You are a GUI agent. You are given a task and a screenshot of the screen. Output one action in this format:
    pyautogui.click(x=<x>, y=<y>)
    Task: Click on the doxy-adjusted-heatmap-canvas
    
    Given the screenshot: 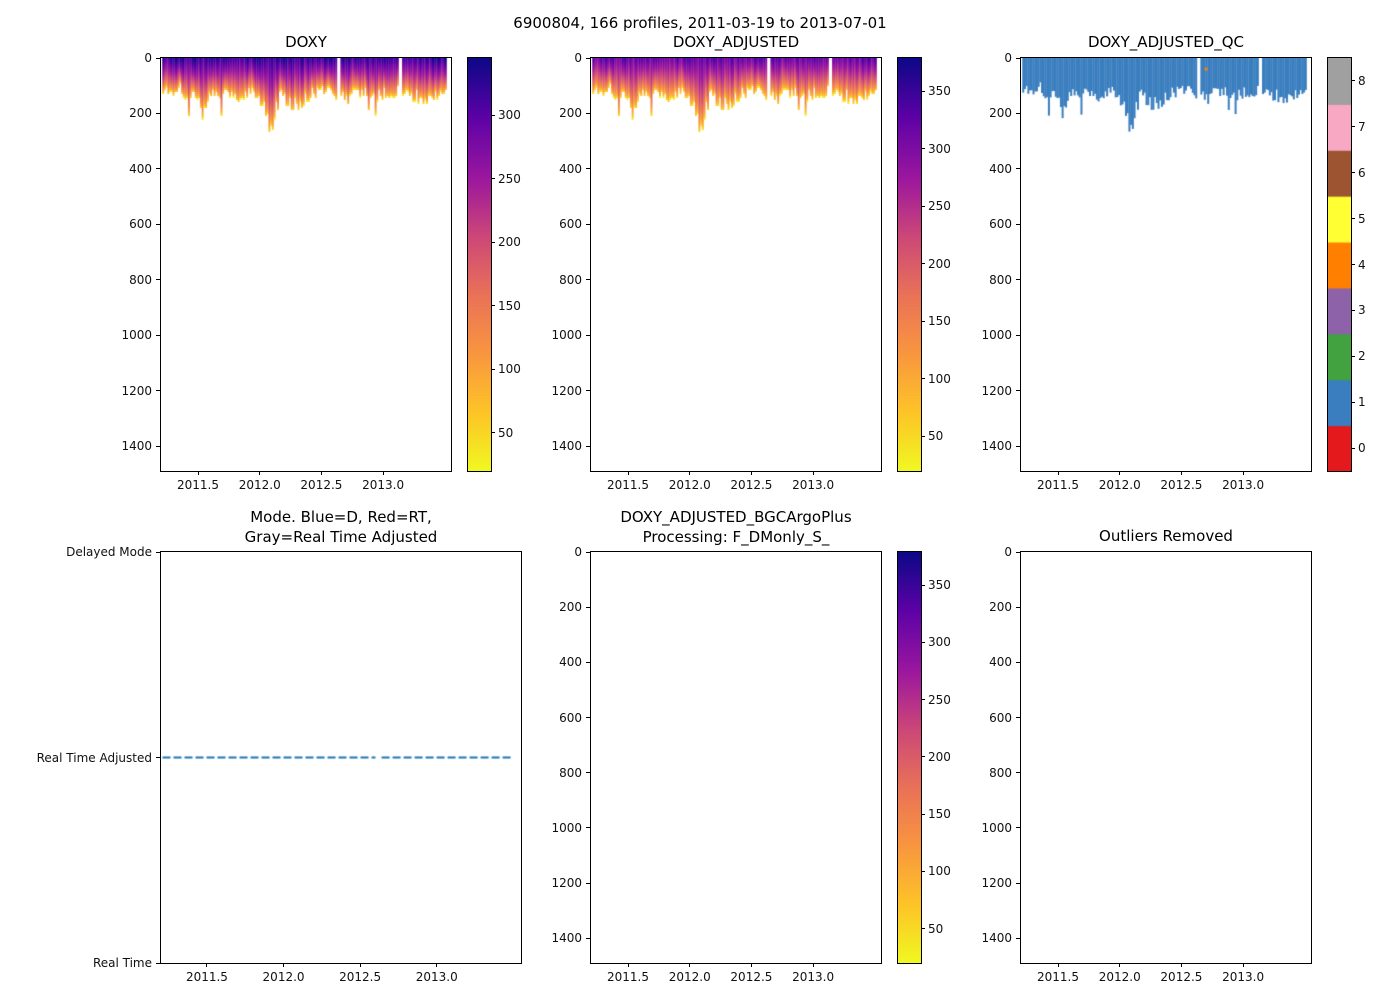 What is the action you would take?
    pyautogui.click(x=736, y=264)
    